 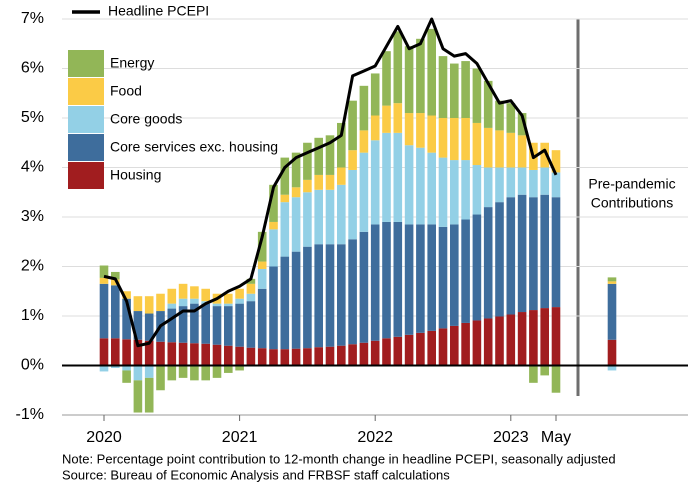 What do you see at coordinates (240, 437) in the screenshot?
I see `x-tick-label: 2021` at bounding box center [240, 437].